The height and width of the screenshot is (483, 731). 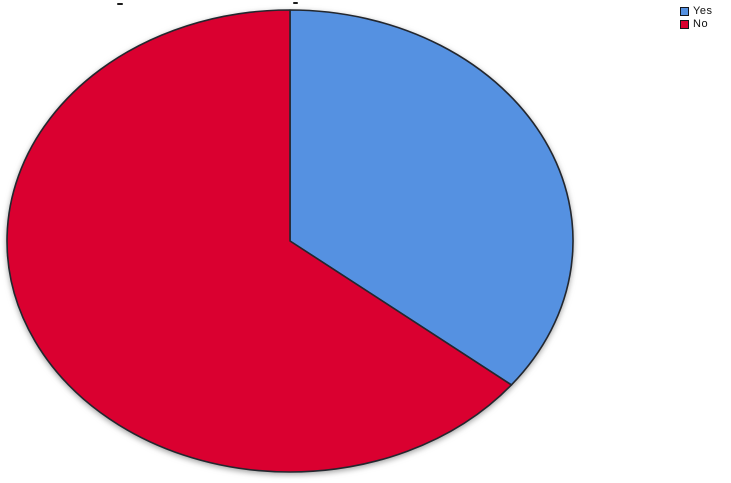 What do you see at coordinates (703, 11) in the screenshot?
I see `legend-label-yes: Yes` at bounding box center [703, 11].